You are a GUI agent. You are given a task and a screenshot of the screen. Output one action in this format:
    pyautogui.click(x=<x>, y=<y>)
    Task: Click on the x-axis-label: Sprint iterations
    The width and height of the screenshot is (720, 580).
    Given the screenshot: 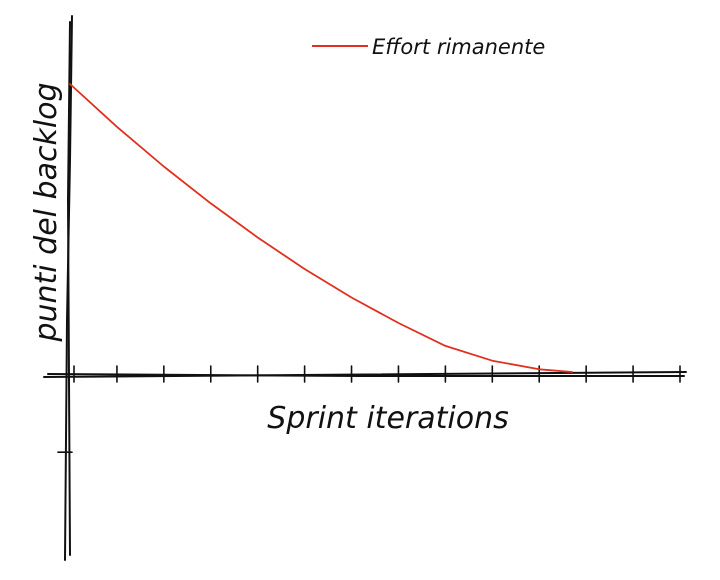 What is the action you would take?
    pyautogui.click(x=387, y=418)
    